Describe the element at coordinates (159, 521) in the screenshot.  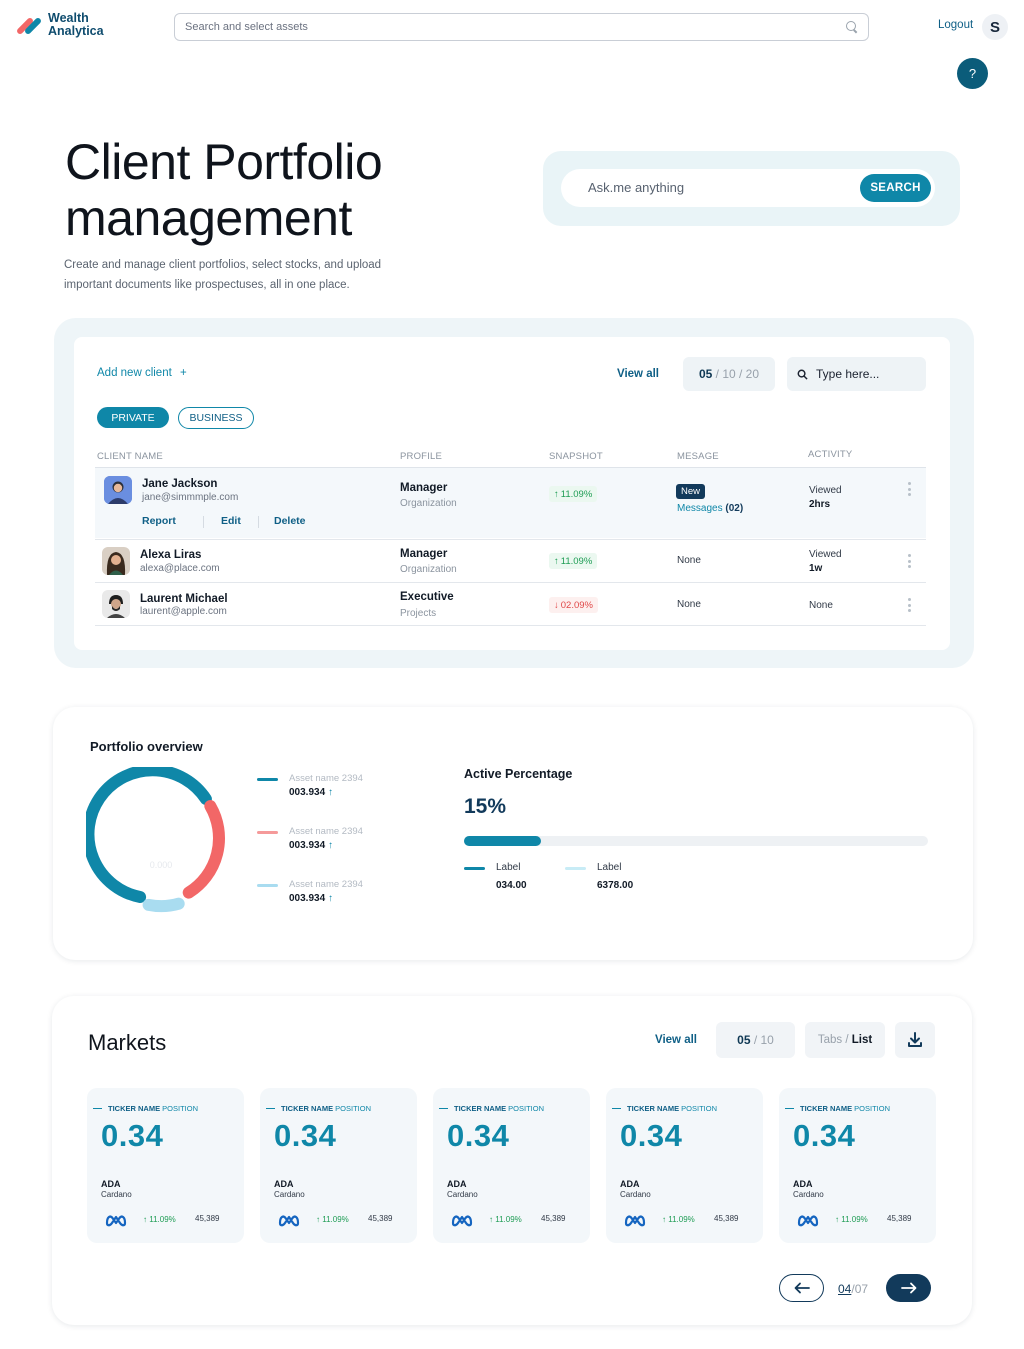
I see `report-button: Report` at that location.